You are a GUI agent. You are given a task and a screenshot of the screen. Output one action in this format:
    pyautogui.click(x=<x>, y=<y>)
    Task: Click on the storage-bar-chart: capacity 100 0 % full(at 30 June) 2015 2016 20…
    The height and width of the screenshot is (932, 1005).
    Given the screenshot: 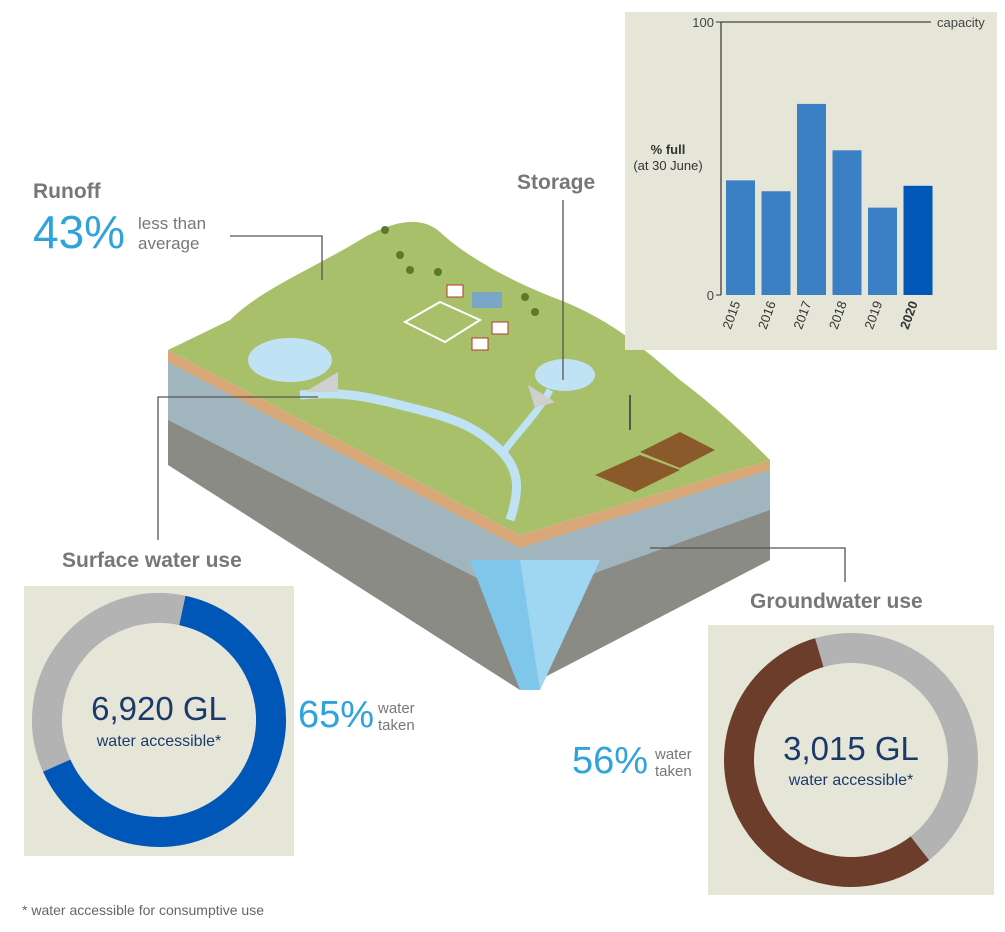 What is the action you would take?
    pyautogui.click(x=809, y=173)
    